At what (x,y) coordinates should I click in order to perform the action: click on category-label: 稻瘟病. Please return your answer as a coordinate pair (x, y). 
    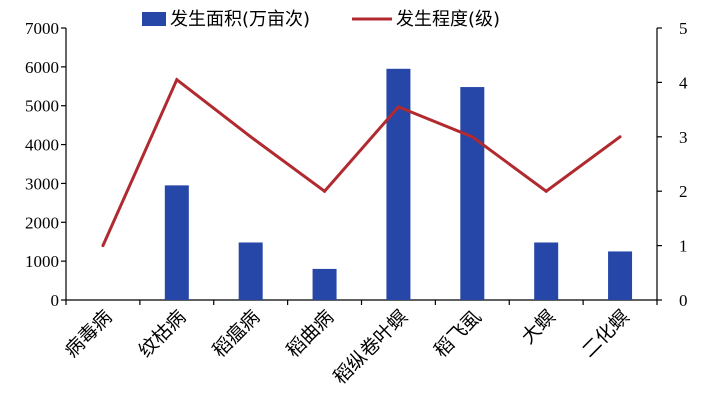
    Looking at the image, I should click on (236, 334).